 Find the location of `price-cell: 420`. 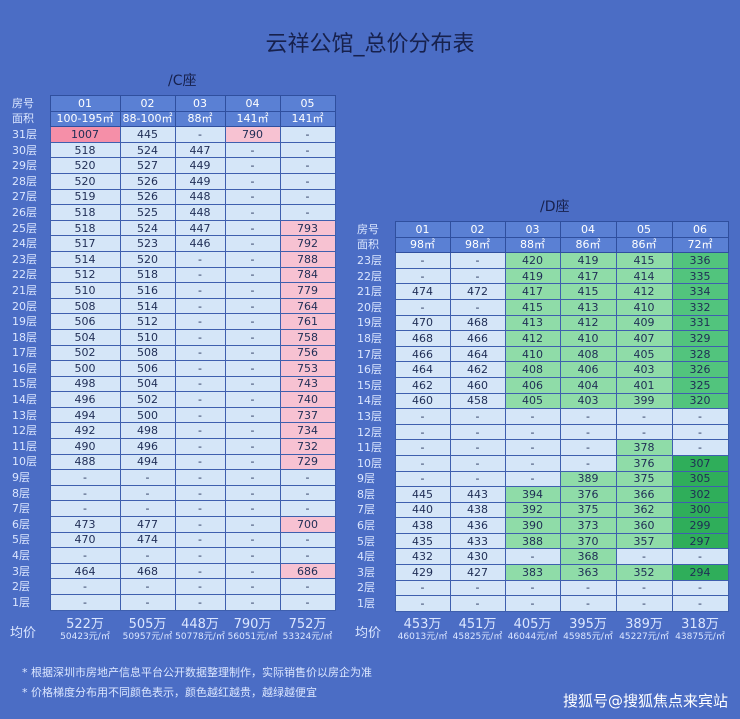

price-cell: 420 is located at coordinates (532, 260).